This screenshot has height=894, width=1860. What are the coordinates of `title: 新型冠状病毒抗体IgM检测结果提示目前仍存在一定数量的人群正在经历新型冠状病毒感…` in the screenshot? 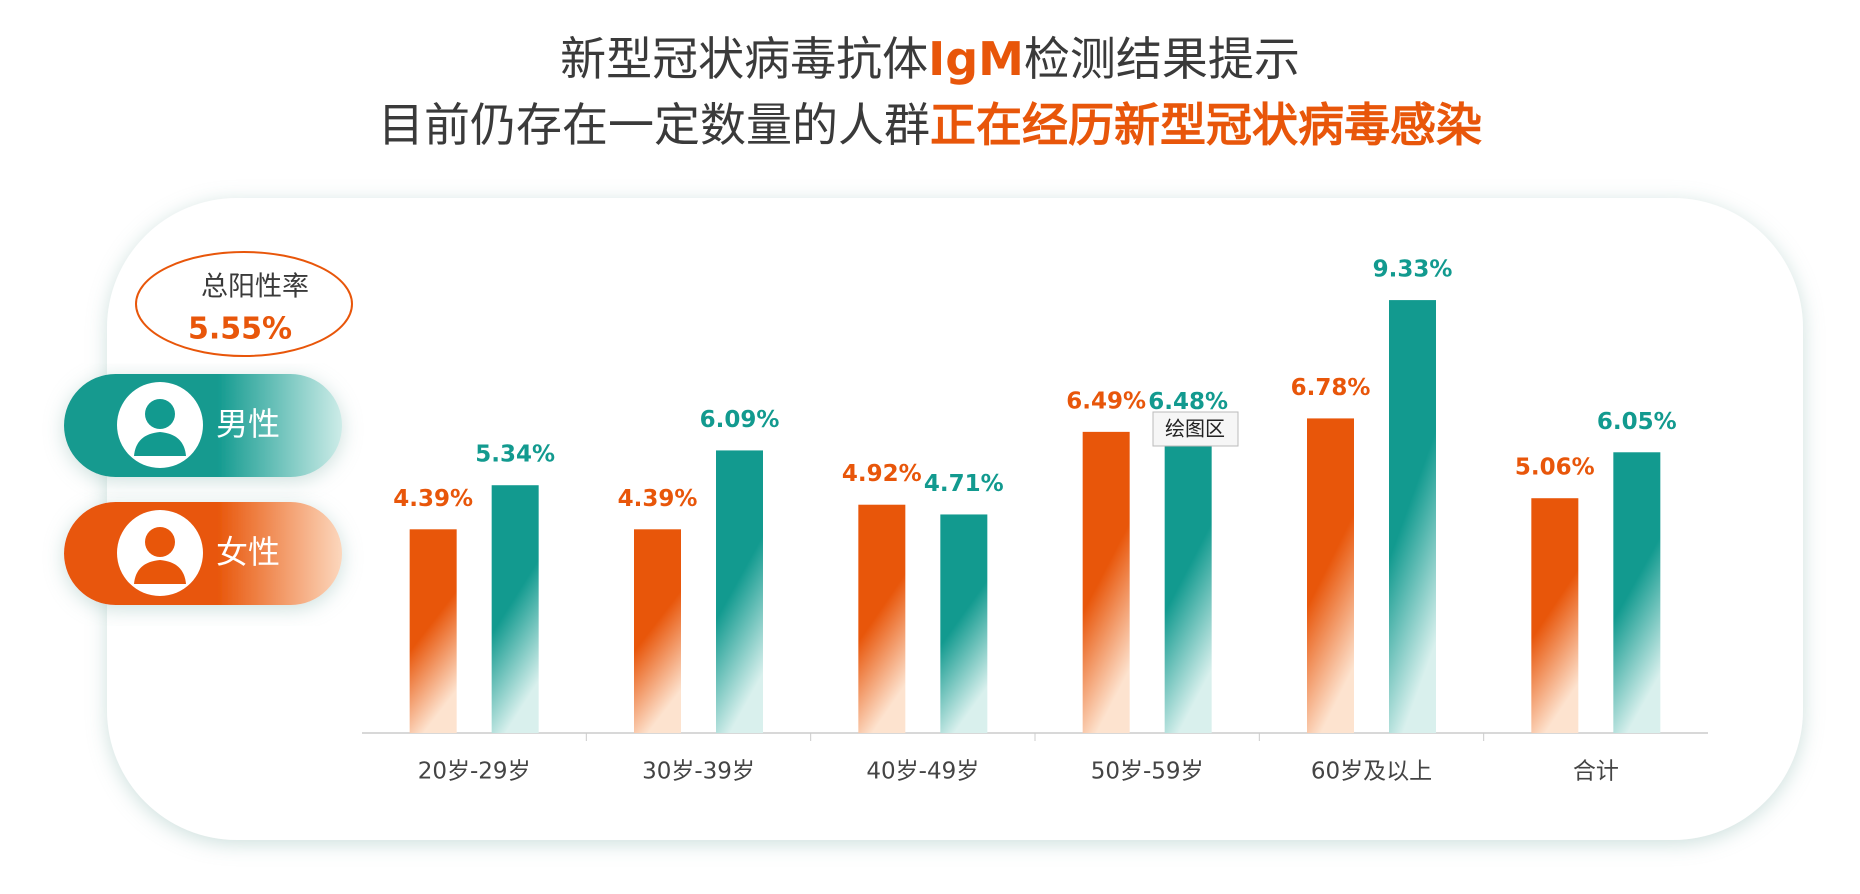 It's located at (930, 92).